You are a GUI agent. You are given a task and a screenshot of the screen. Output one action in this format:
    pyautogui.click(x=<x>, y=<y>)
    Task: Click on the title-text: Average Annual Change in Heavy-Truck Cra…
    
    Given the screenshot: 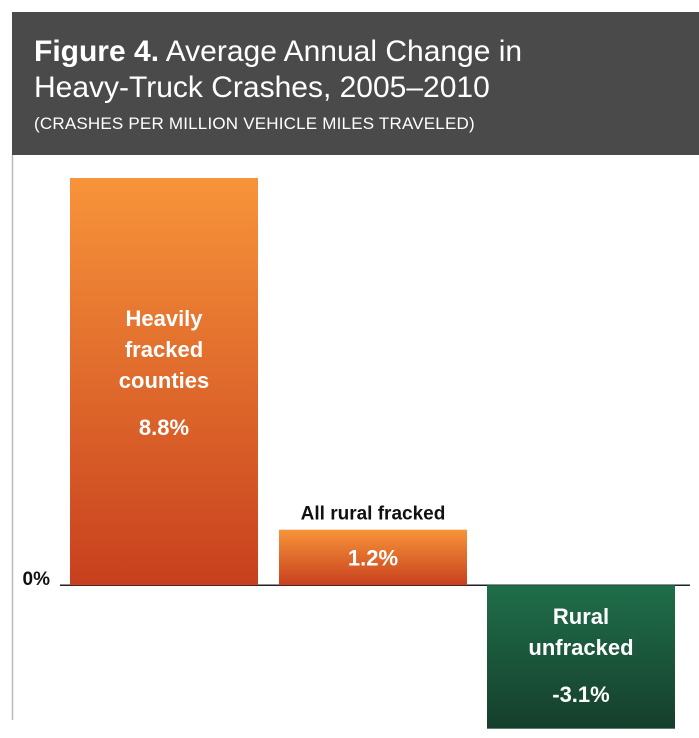 What is the action you would take?
    pyautogui.click(x=278, y=69)
    